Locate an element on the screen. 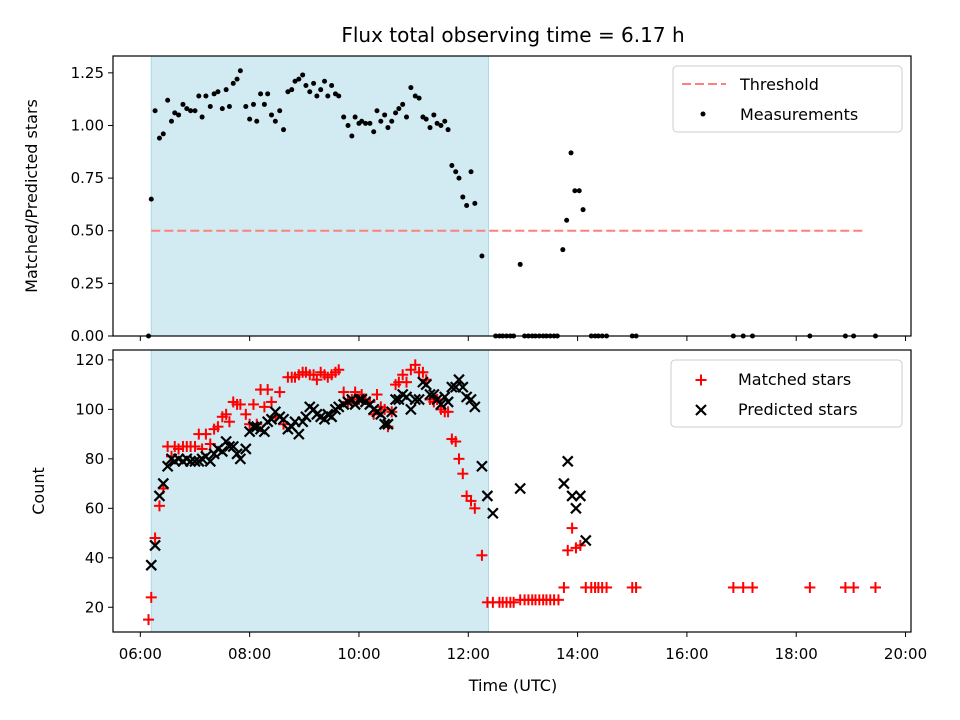  chart-title: Flux total observing time = 6.17 h is located at coordinates (512, 35).